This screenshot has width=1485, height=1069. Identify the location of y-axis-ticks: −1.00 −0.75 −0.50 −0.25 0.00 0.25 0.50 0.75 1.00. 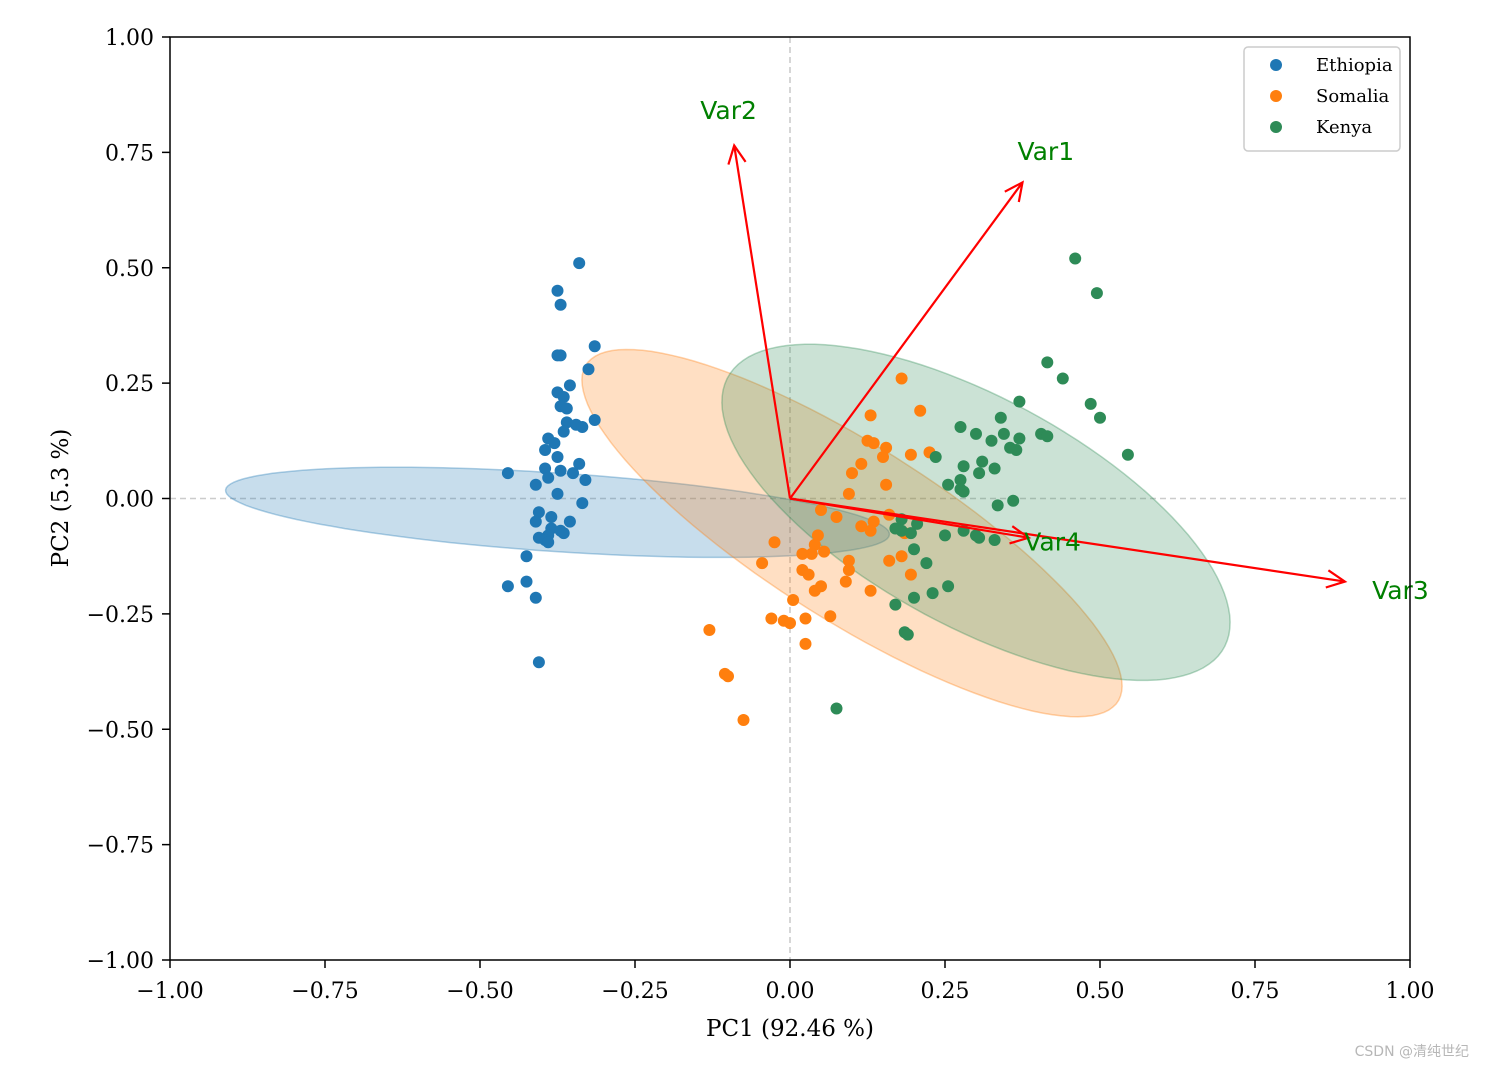
(128, 500).